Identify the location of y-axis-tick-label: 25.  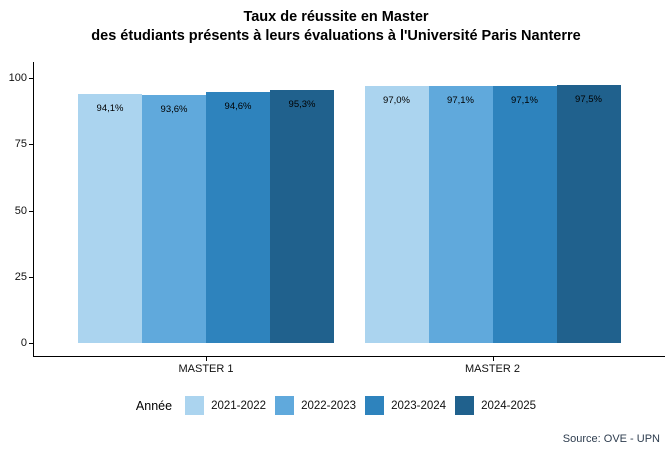
(20, 276).